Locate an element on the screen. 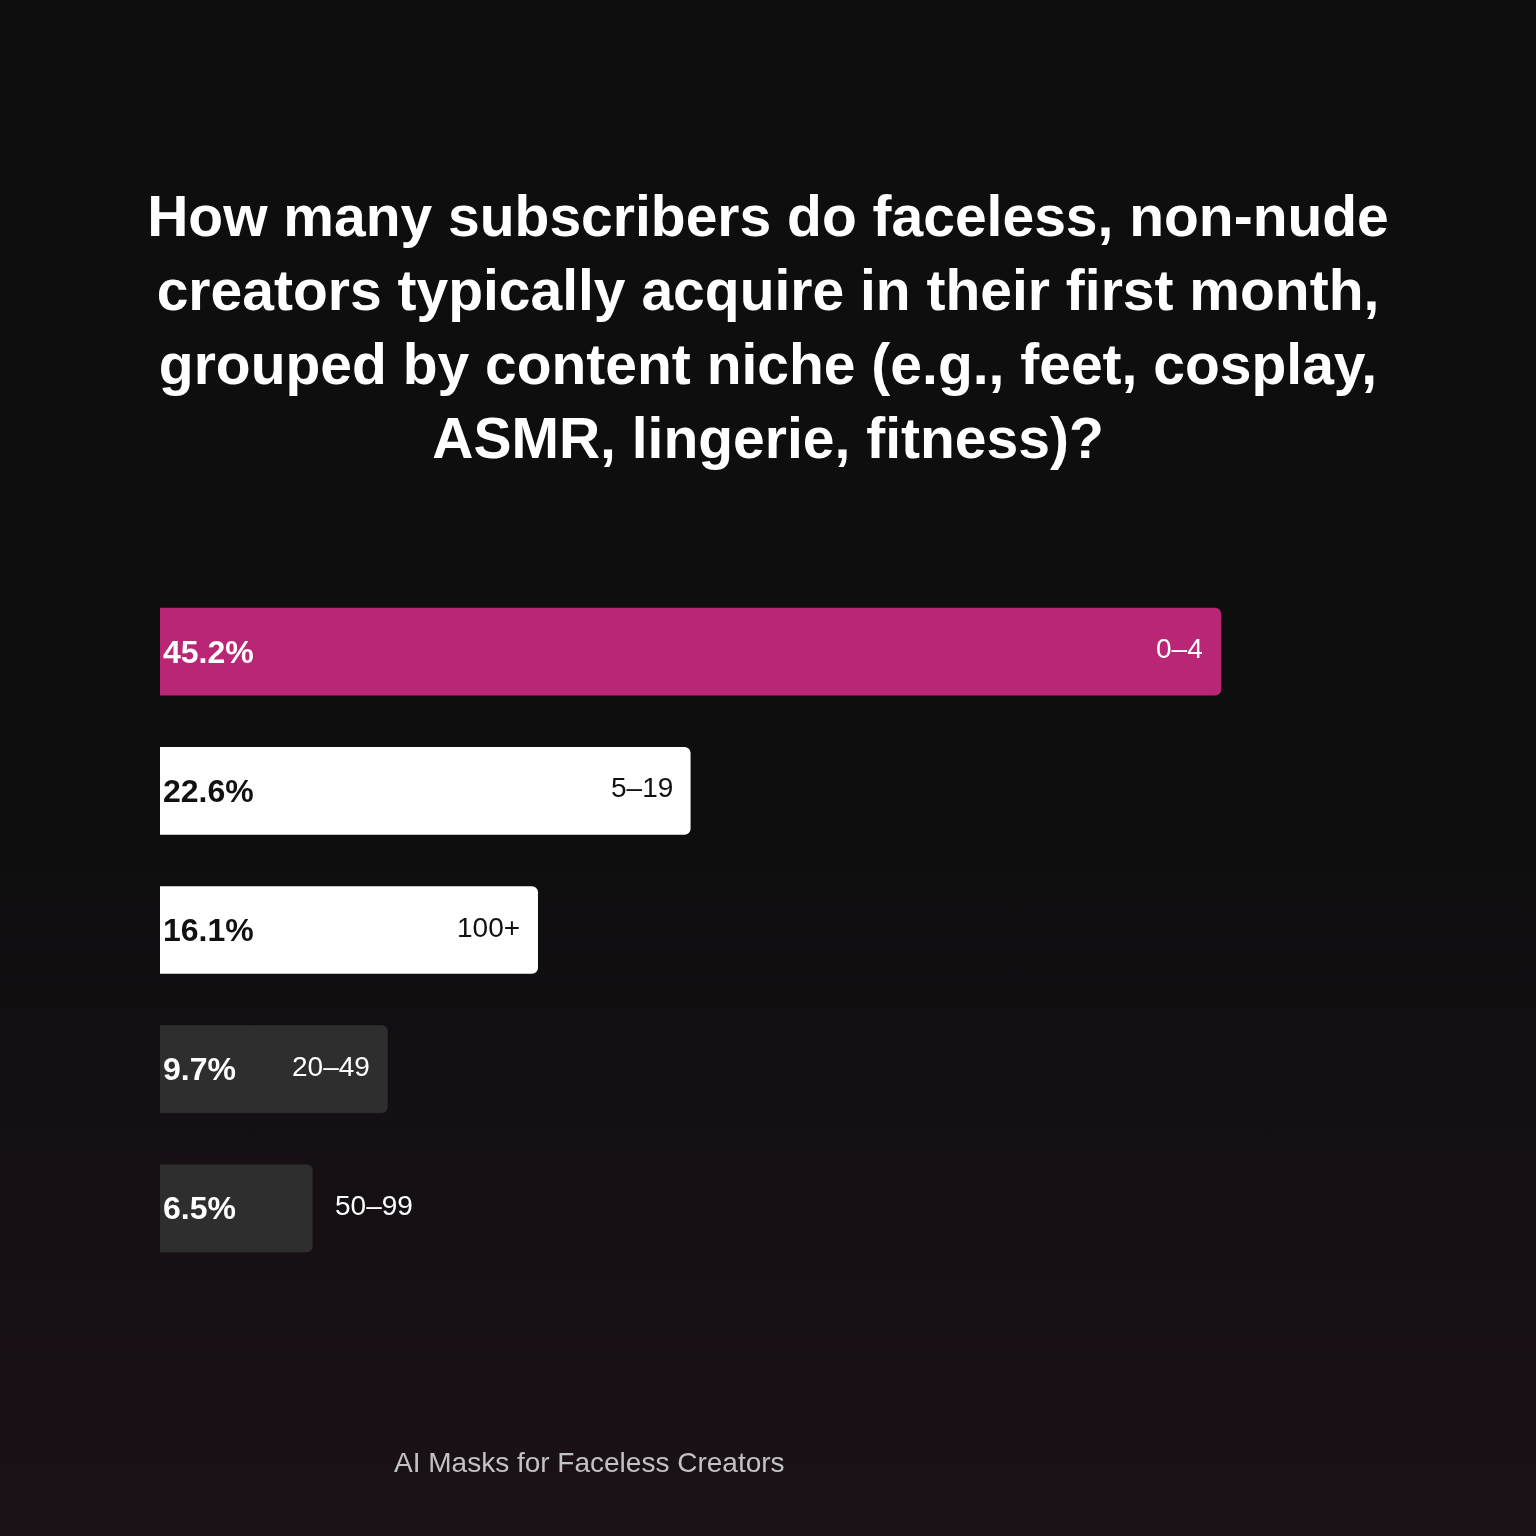 This screenshot has height=1536, width=1536. y-tick-label: 50–99 is located at coordinates (374, 1205).